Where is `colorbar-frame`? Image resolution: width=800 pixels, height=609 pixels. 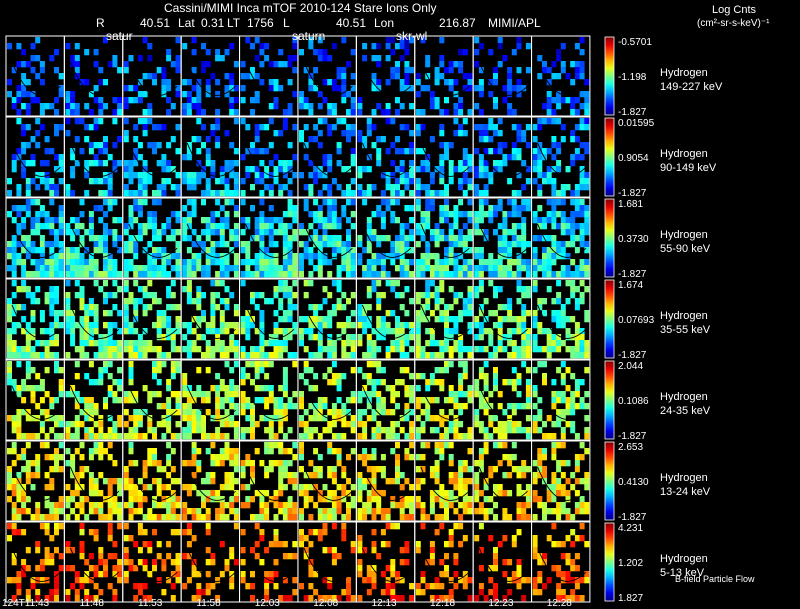
colorbar-frame is located at coordinates (609, 238).